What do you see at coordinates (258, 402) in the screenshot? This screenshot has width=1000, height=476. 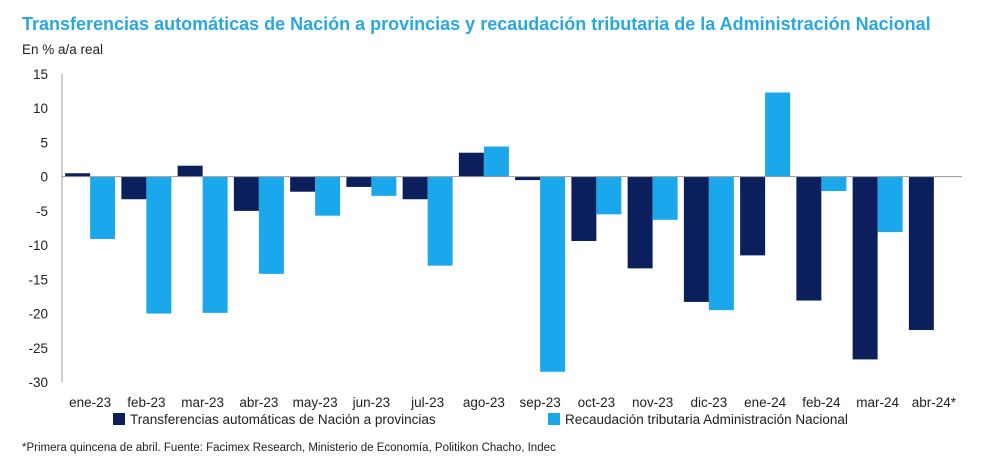 I see `x-tick-label: abr-23` at bounding box center [258, 402].